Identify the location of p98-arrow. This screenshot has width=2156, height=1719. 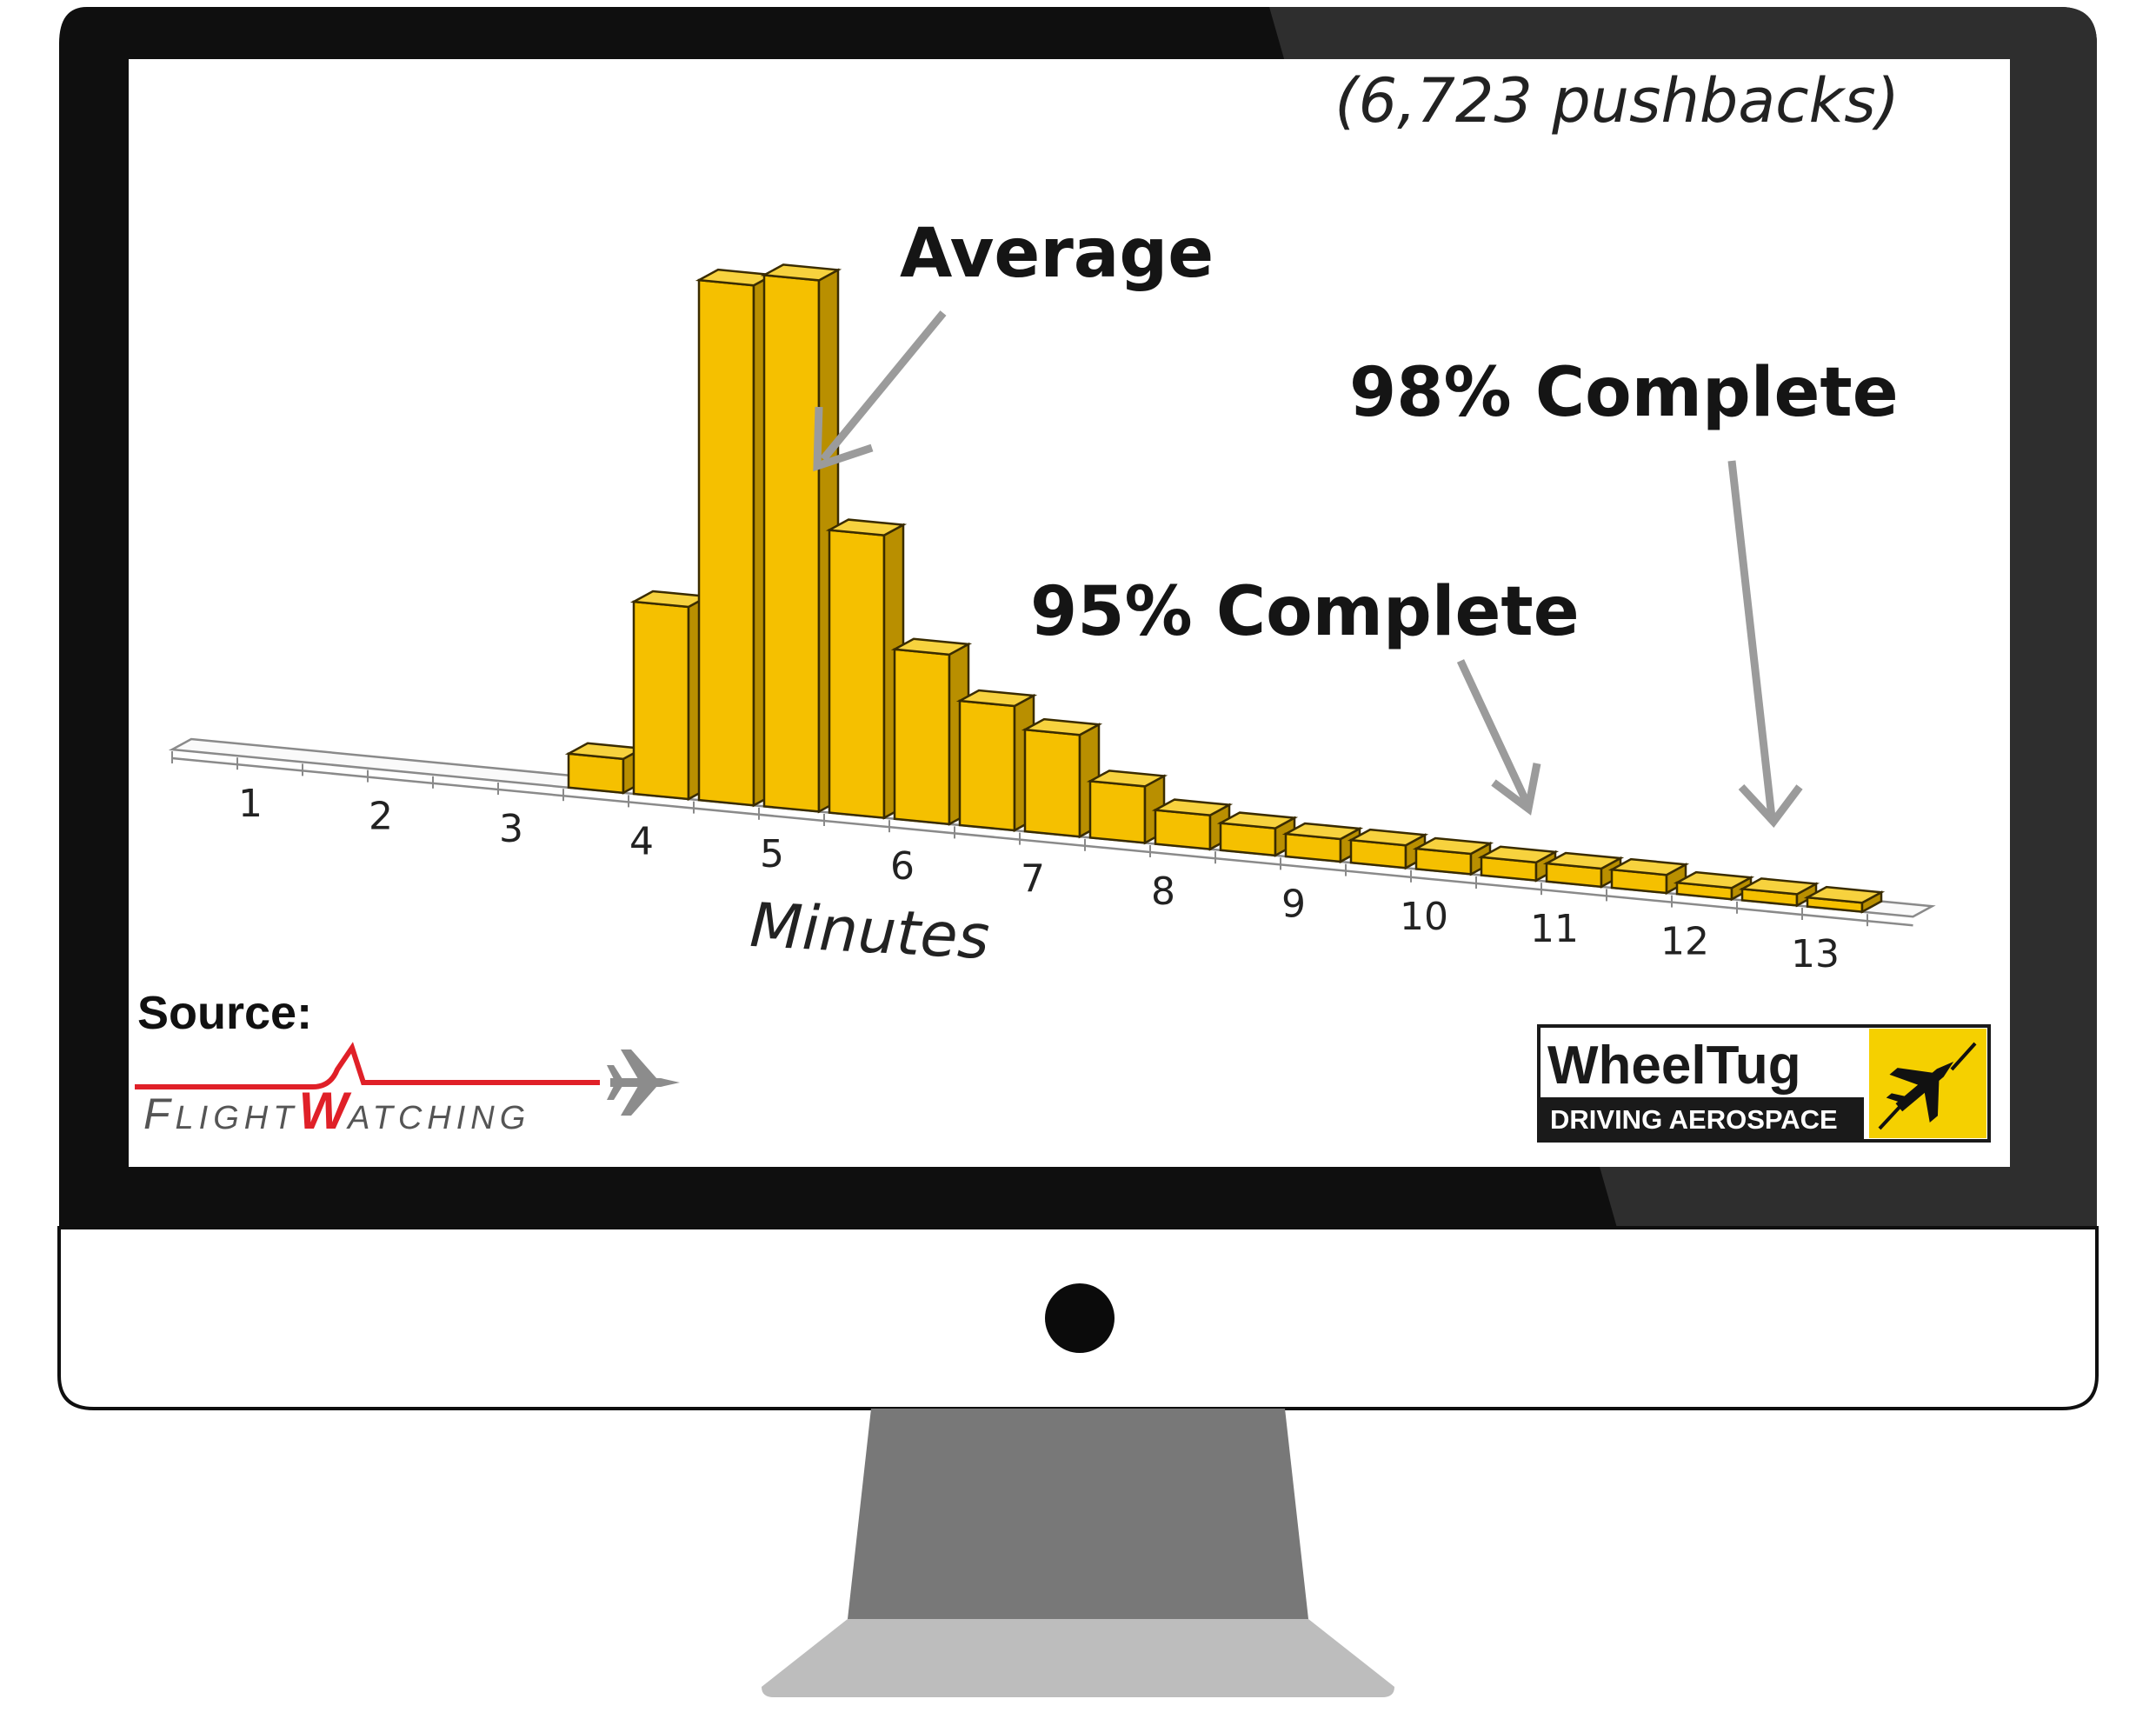
(1752, 639).